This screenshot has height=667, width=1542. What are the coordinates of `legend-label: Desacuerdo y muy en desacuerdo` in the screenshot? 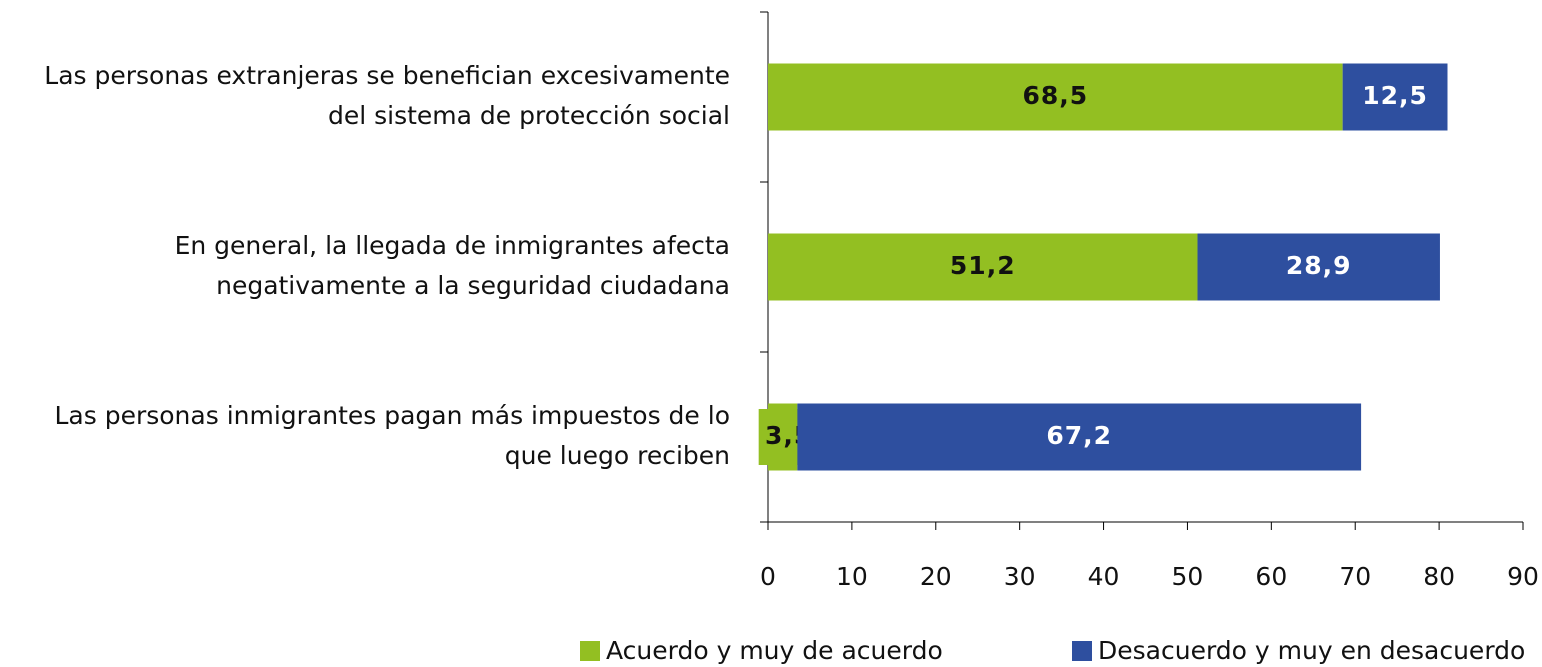 It's located at (1311, 650).